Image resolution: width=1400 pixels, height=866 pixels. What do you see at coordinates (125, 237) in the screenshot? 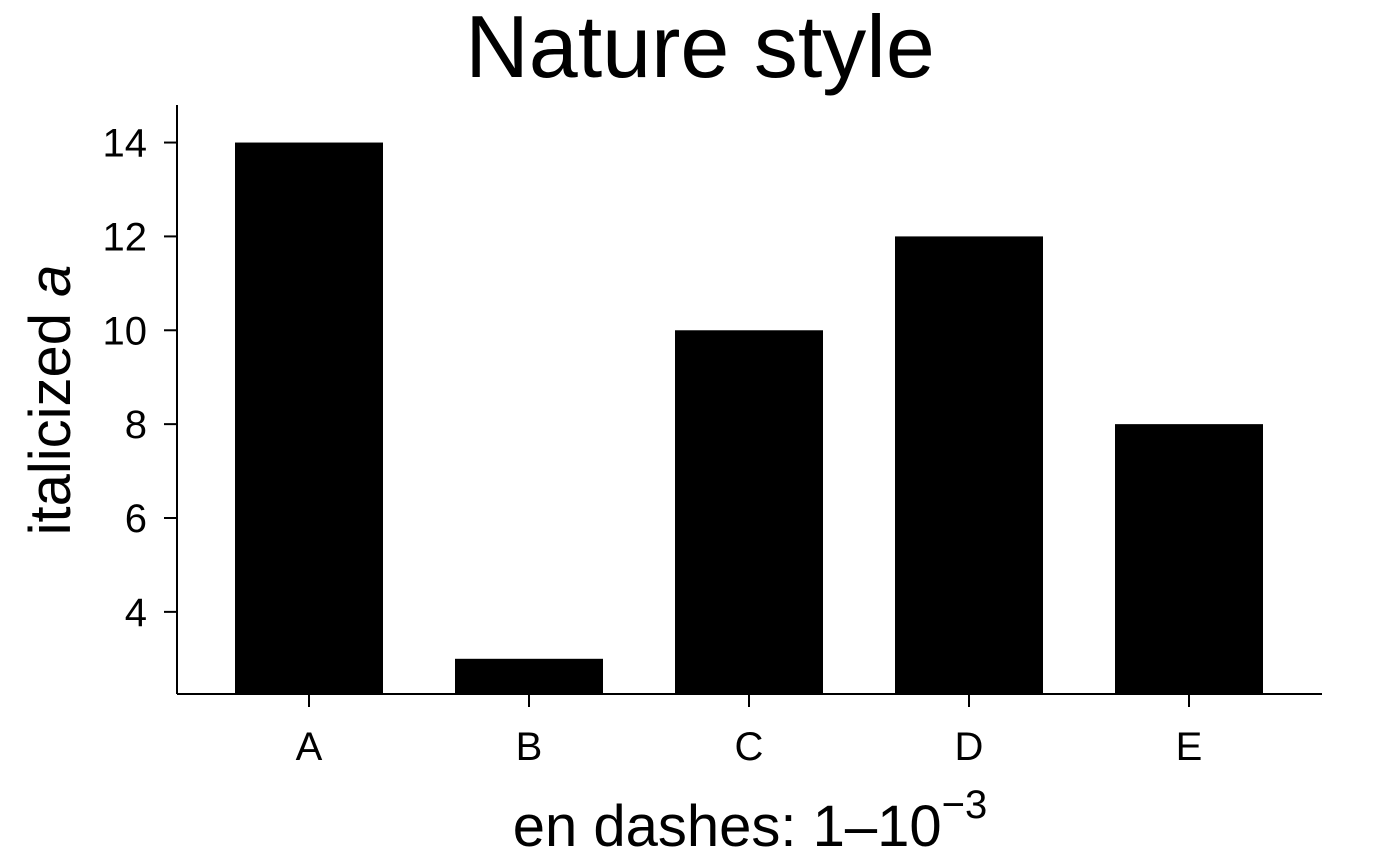
I see `y-tick-label: 12` at bounding box center [125, 237].